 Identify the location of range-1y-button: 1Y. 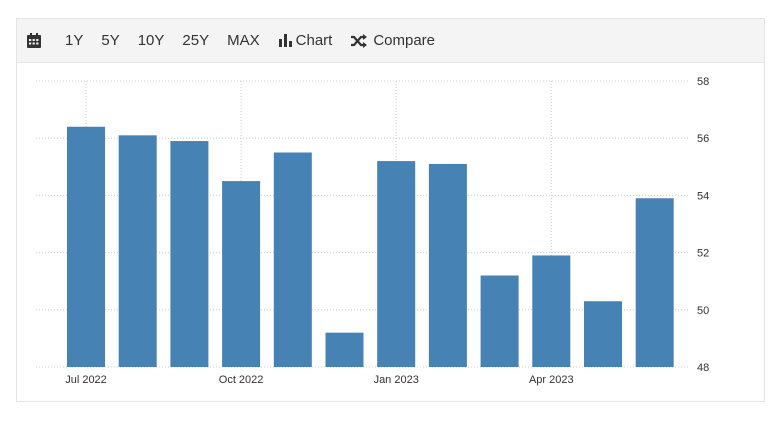
(74, 40).